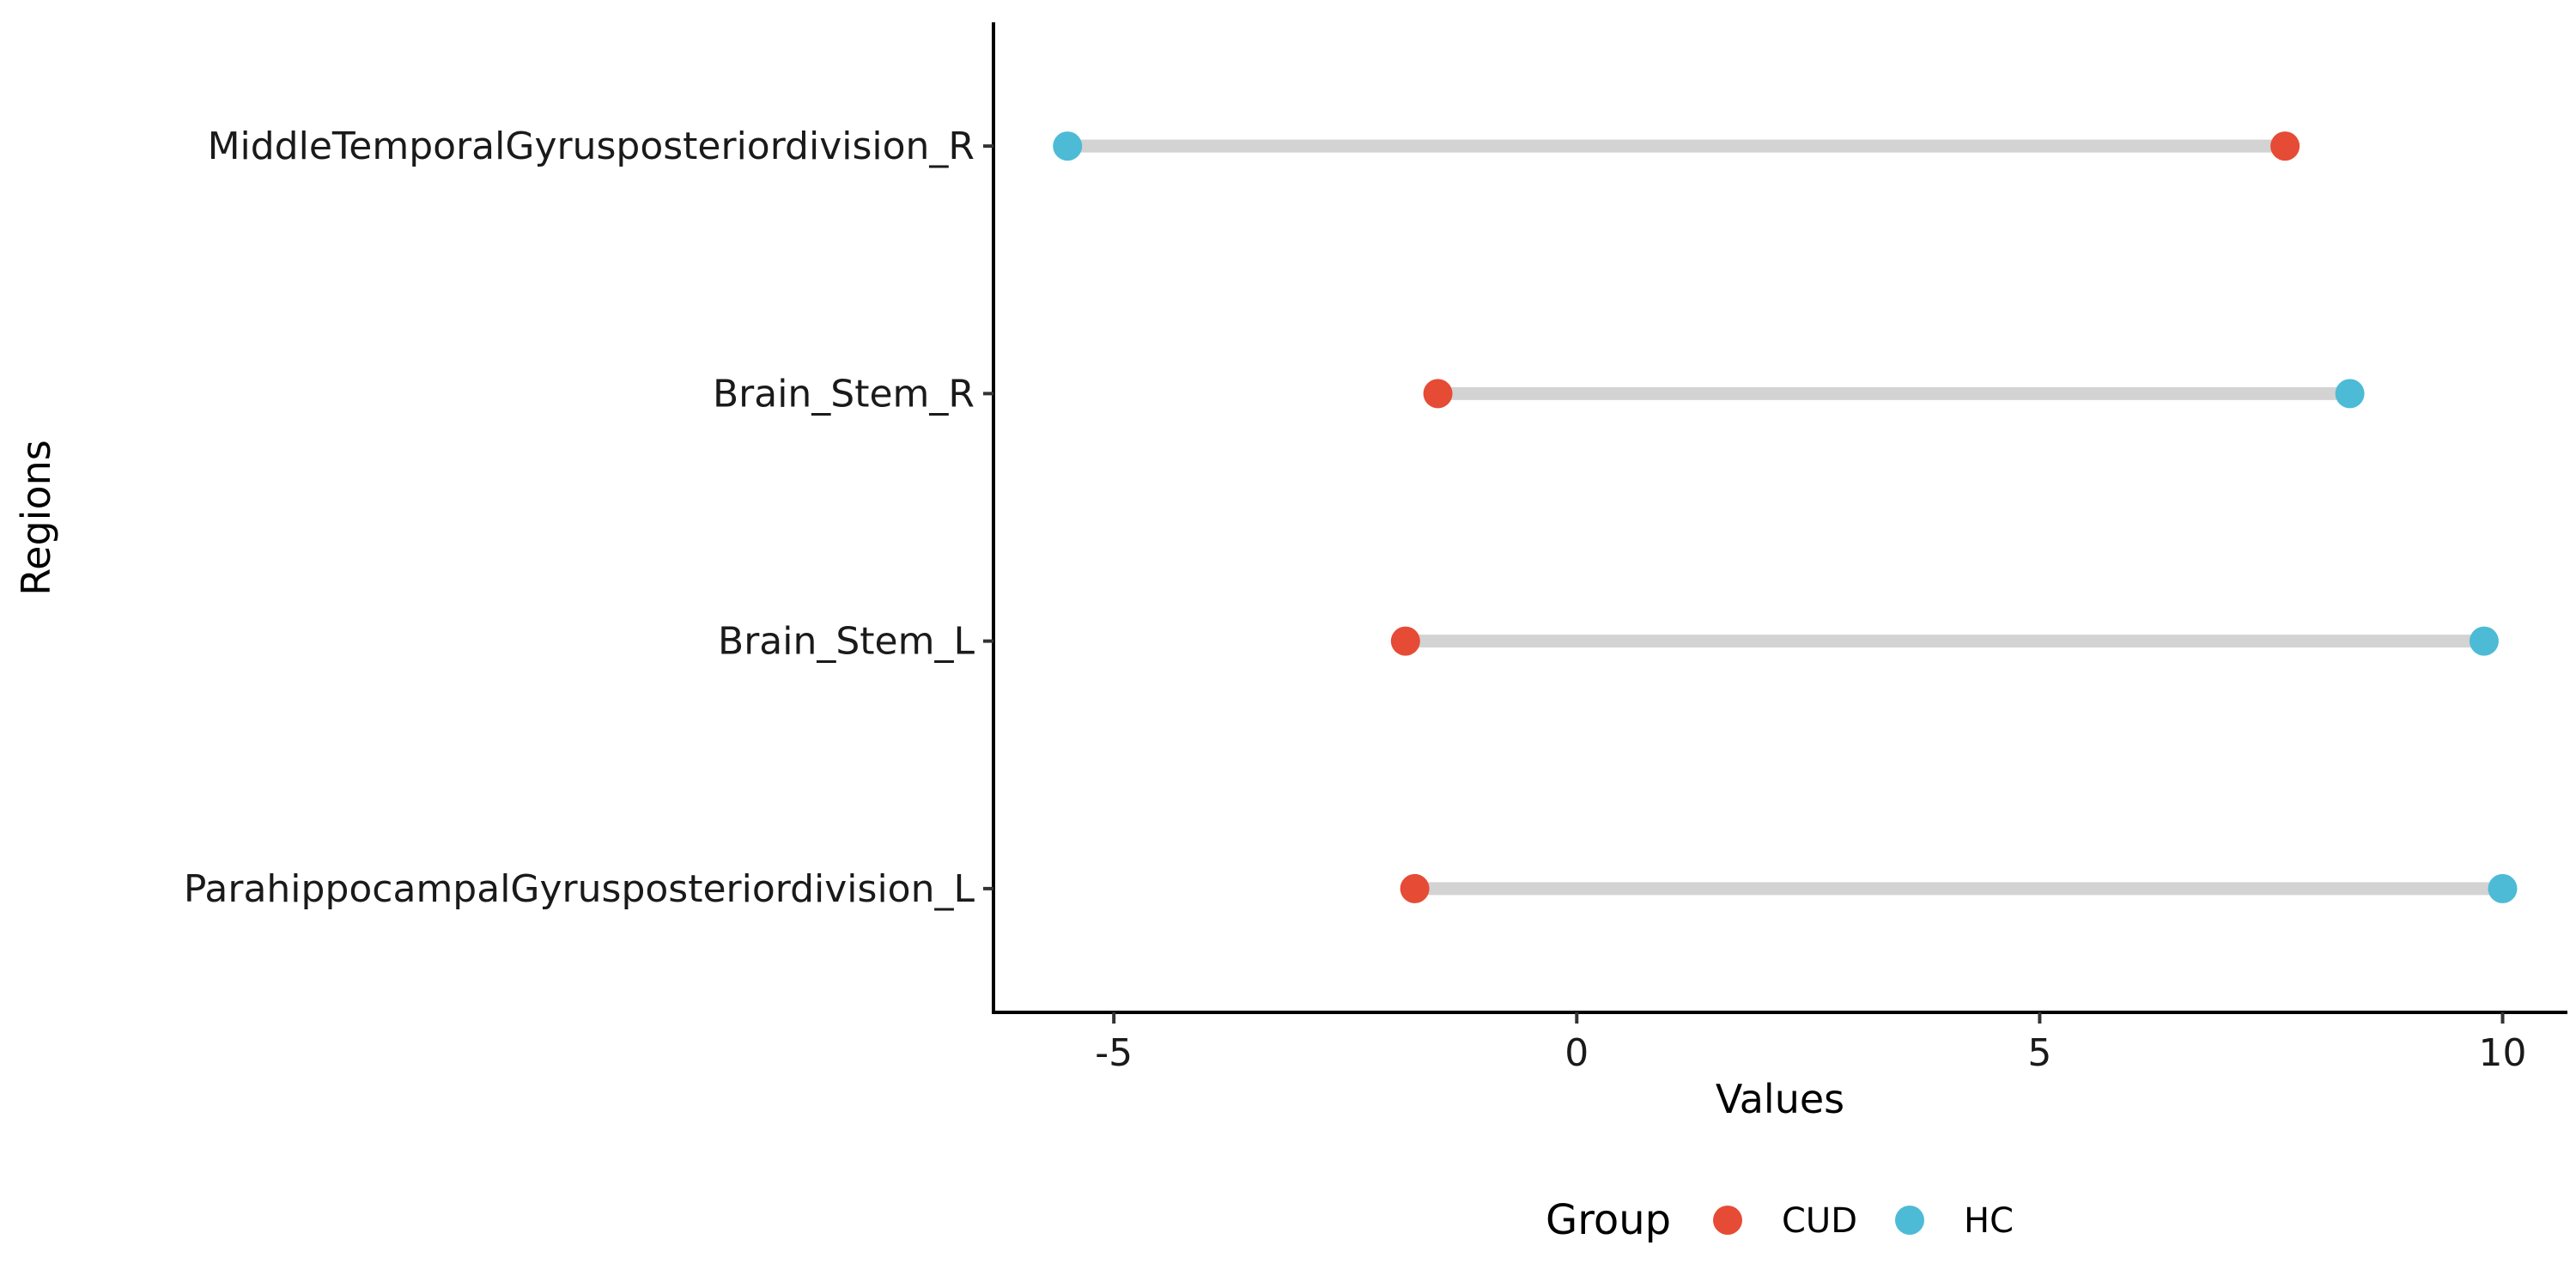 This screenshot has width=2576, height=1288. Describe the element at coordinates (844, 394) in the screenshot. I see `y-tick-label-2: Brain_Stem_R` at that location.